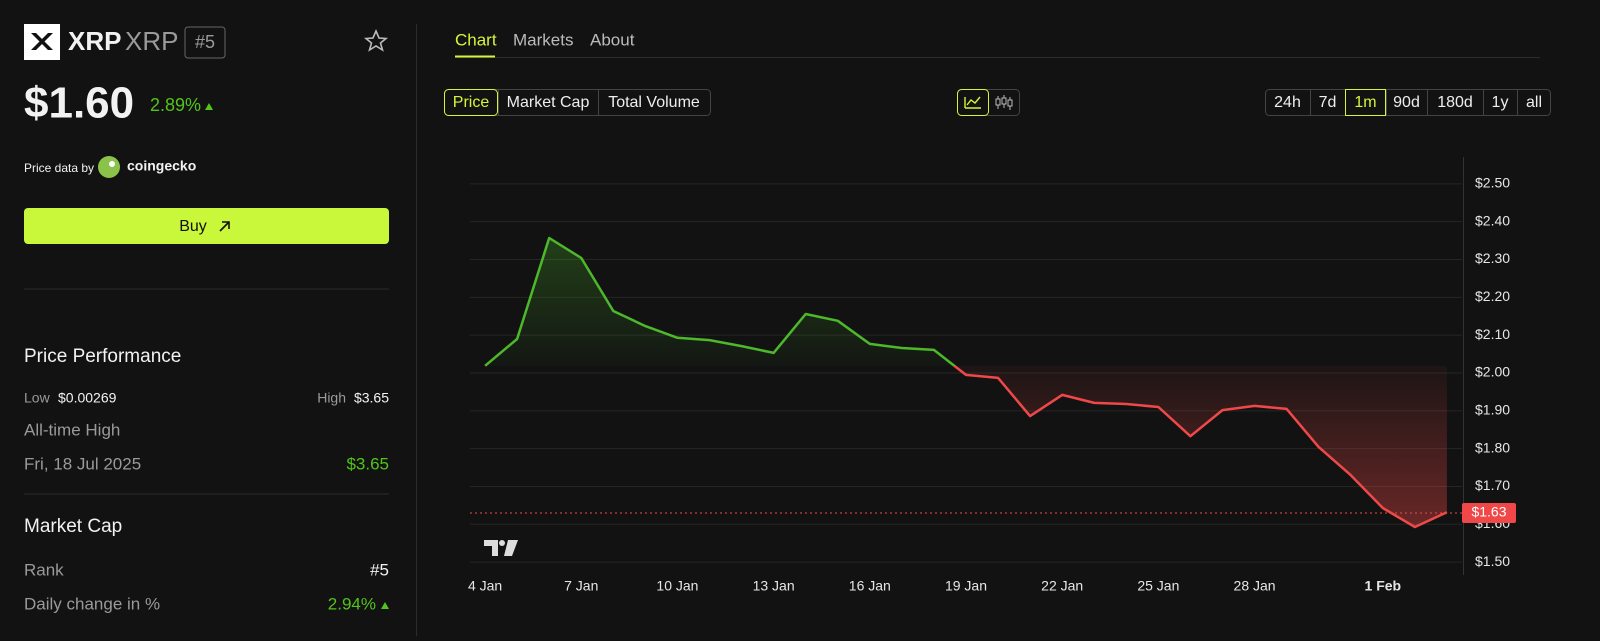 This screenshot has height=641, width=1600. What do you see at coordinates (1492, 410) in the screenshot?
I see `y-tick-label: $1.90` at bounding box center [1492, 410].